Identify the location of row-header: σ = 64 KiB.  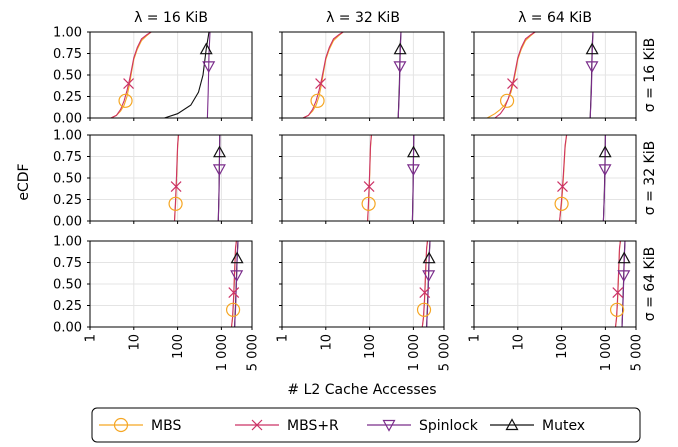
(650, 284).